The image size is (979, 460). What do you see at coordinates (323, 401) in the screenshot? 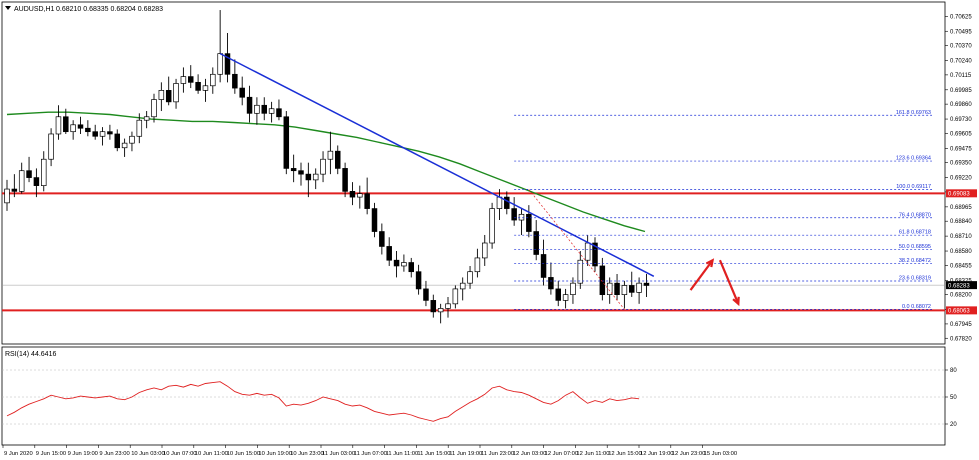
I see `rsi-line` at bounding box center [323, 401].